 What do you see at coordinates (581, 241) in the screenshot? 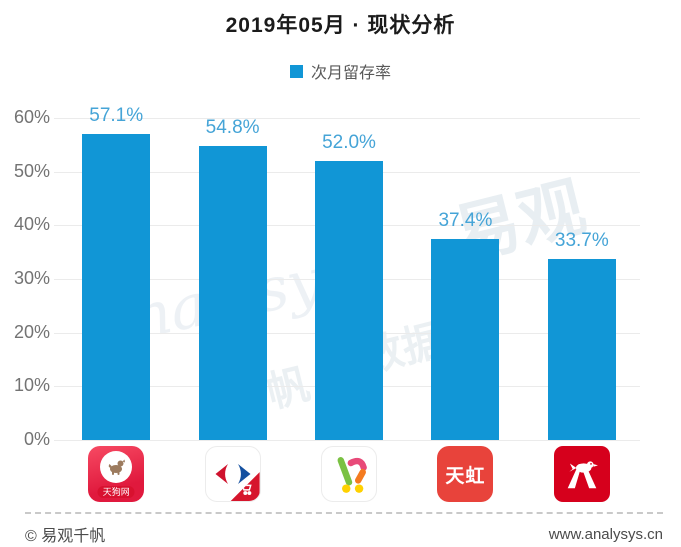
I see `bar-value-label: 33.7%` at bounding box center [581, 241].